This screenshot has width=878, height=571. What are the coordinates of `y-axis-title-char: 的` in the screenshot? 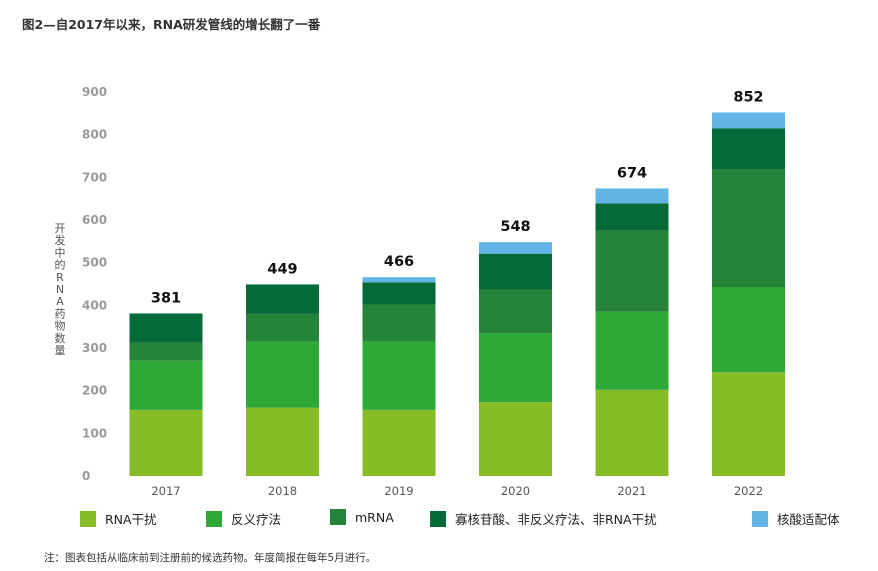 It's located at (60, 265).